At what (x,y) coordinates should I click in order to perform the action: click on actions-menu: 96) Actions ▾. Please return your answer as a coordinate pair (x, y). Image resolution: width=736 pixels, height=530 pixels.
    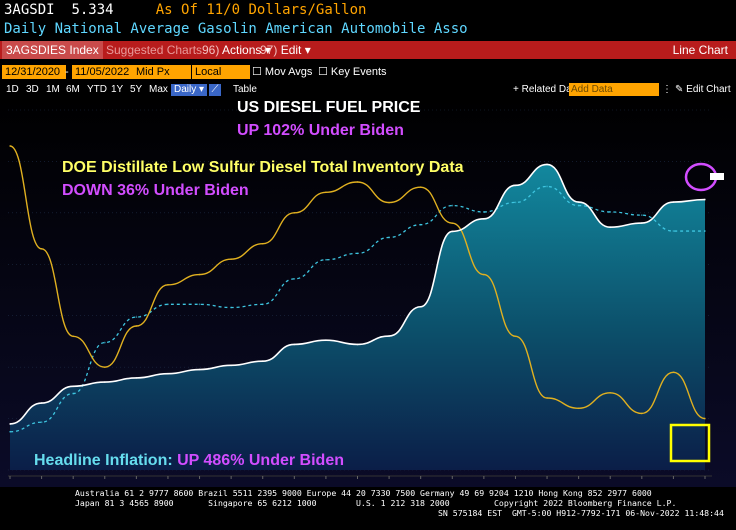
    Looking at the image, I should click on (236, 50).